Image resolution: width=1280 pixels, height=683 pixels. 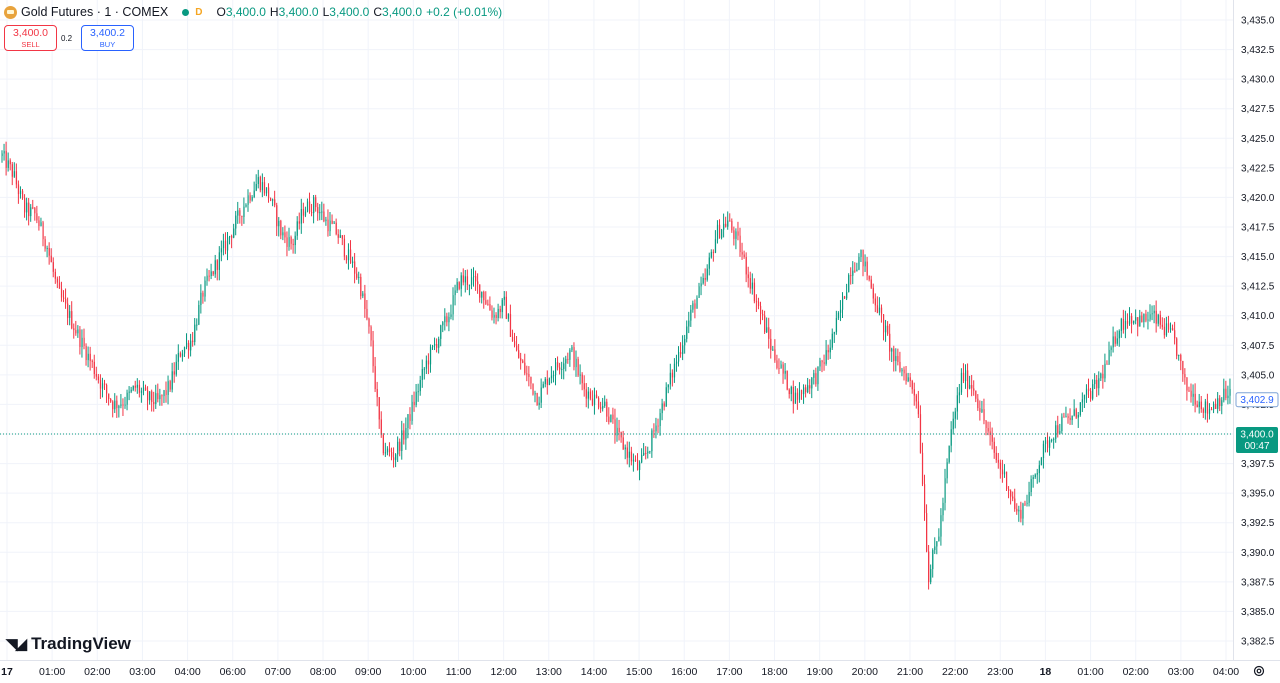 I want to click on symbol-title: Gold Futures · 1 · COMEX, so click(x=95, y=12).